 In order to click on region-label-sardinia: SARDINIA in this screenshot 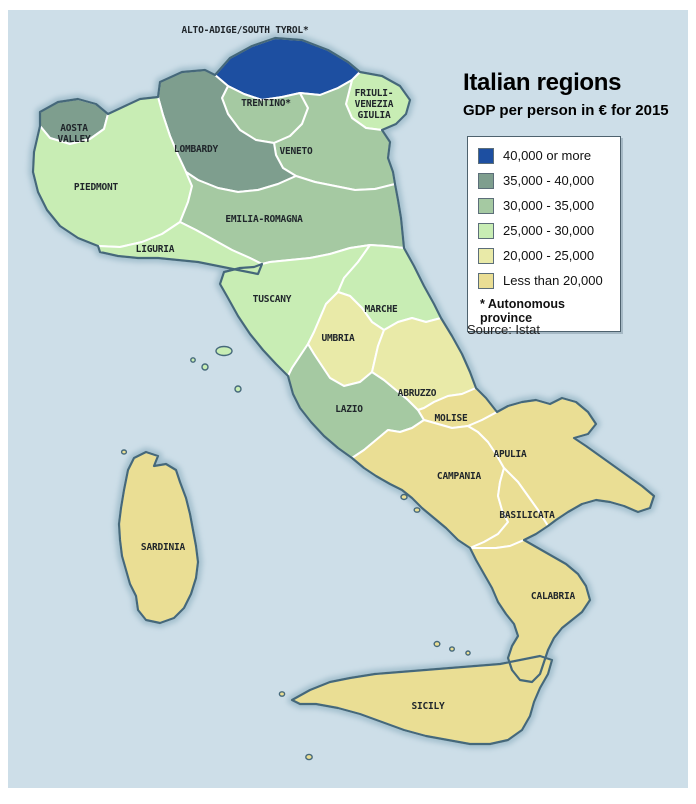, I will do `click(163, 547)`.